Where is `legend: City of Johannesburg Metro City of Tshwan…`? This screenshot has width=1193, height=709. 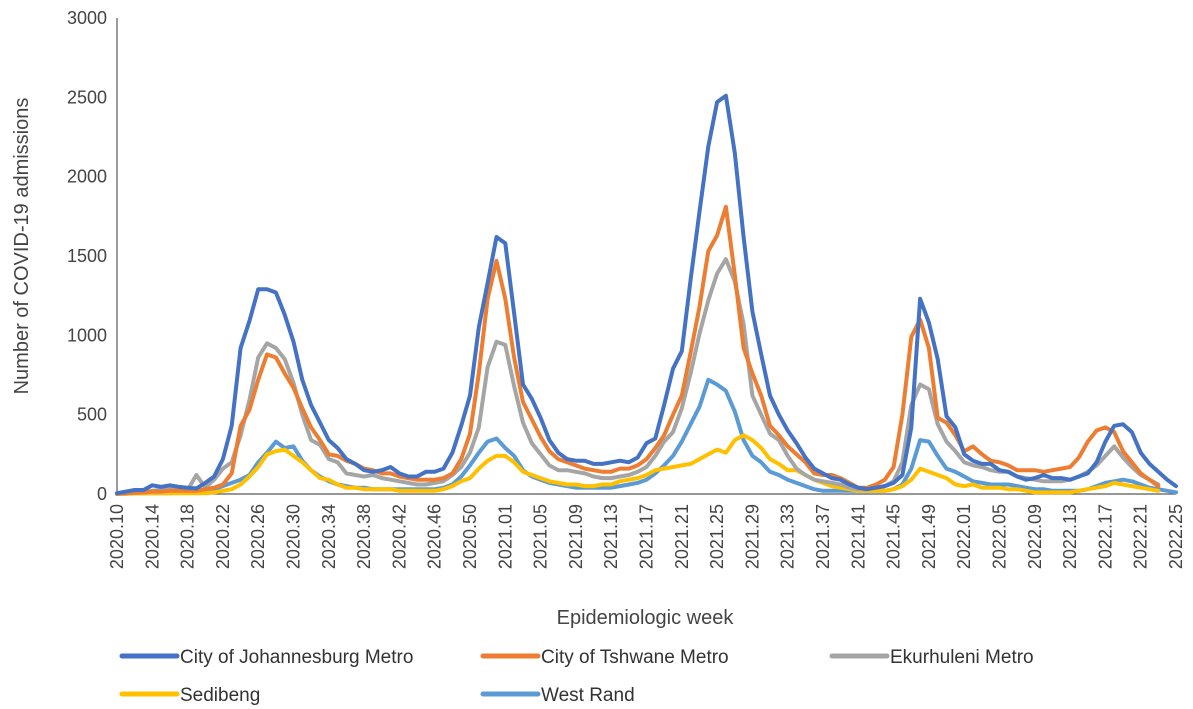
legend: City of Johannesburg Metro City of Tshwan… is located at coordinates (576, 676).